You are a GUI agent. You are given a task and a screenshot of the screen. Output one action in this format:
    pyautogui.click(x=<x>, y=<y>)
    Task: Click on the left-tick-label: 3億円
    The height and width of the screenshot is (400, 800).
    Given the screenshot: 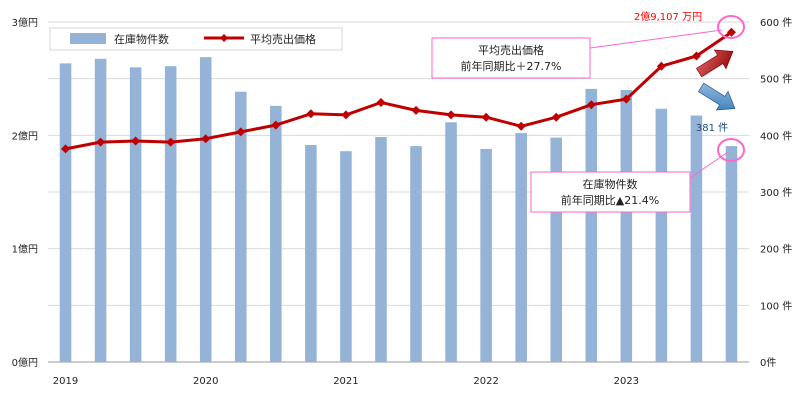 What is the action you would take?
    pyautogui.click(x=25, y=22)
    